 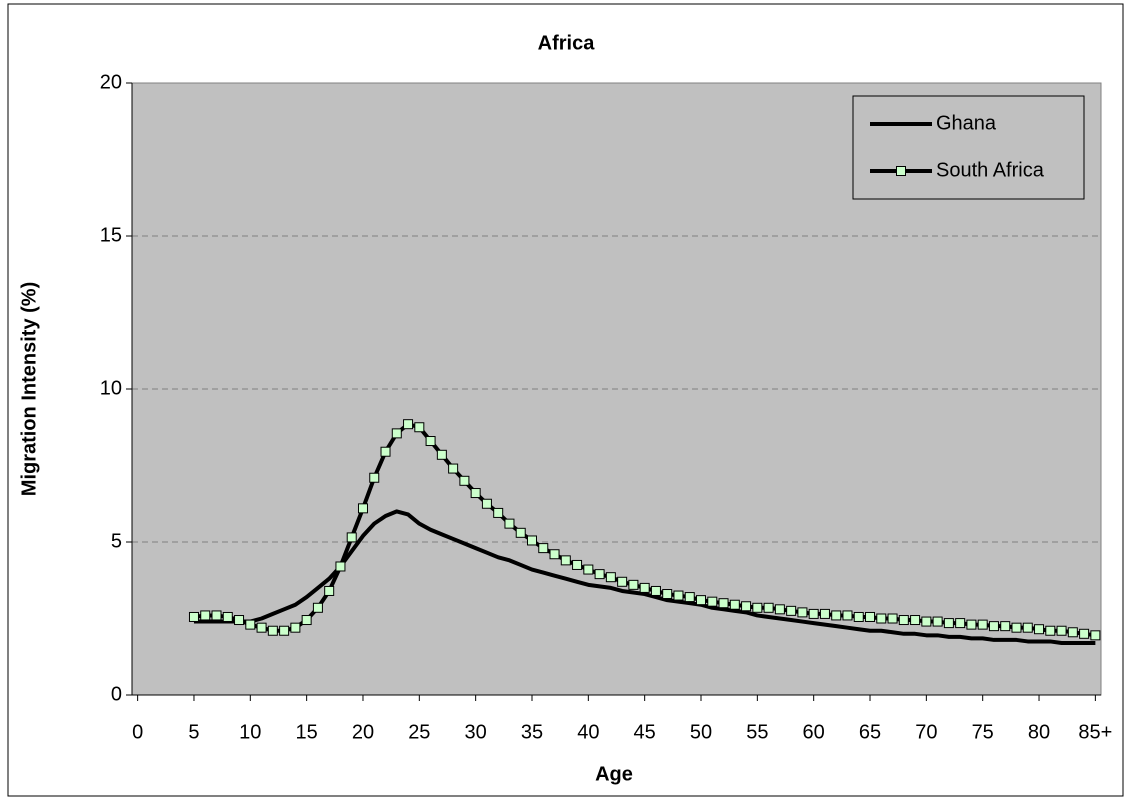 What do you see at coordinates (870, 732) in the screenshot?
I see `x-tick-label: 65` at bounding box center [870, 732].